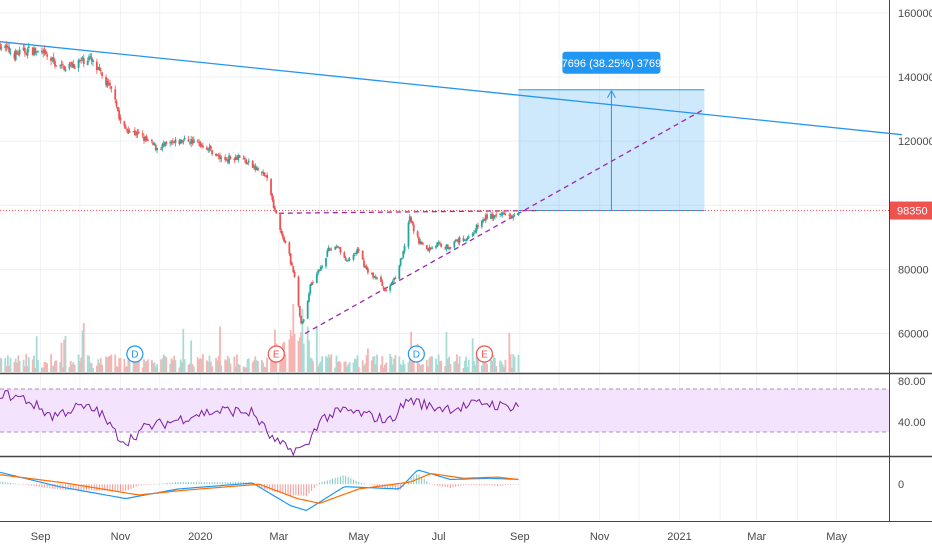  Describe the element at coordinates (756, 537) in the screenshot. I see `time-tick-label: Mar` at that location.